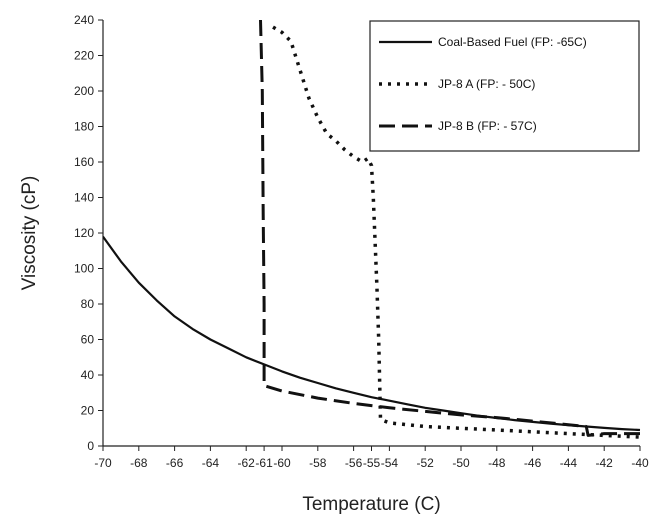 The height and width of the screenshot is (523, 659). What do you see at coordinates (84, 56) in the screenshot?
I see `y-tick-label: 220` at bounding box center [84, 56].